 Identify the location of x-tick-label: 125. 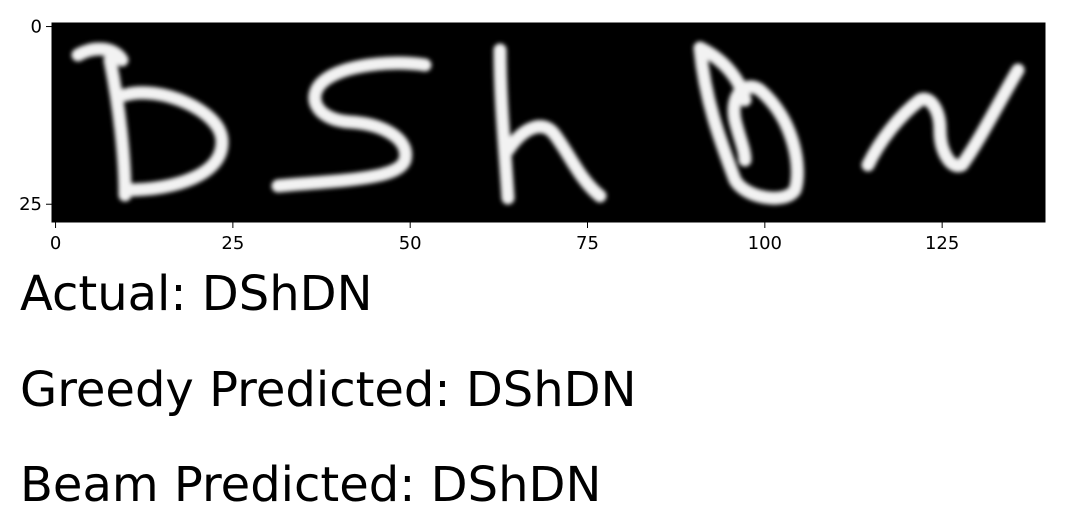
(942, 243).